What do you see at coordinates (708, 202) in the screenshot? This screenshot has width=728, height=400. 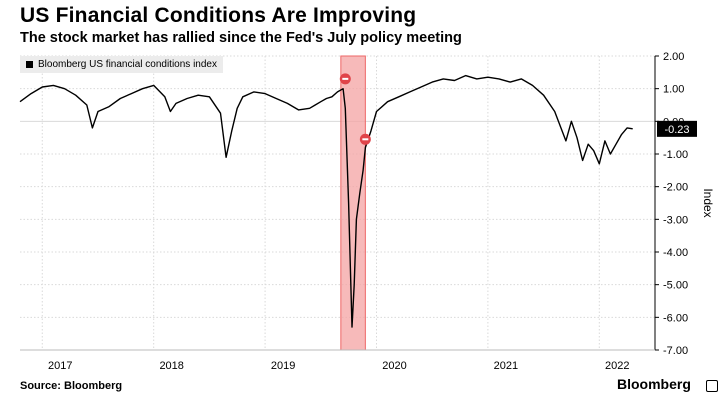 I see `y-axis-title: Index` at bounding box center [708, 202].